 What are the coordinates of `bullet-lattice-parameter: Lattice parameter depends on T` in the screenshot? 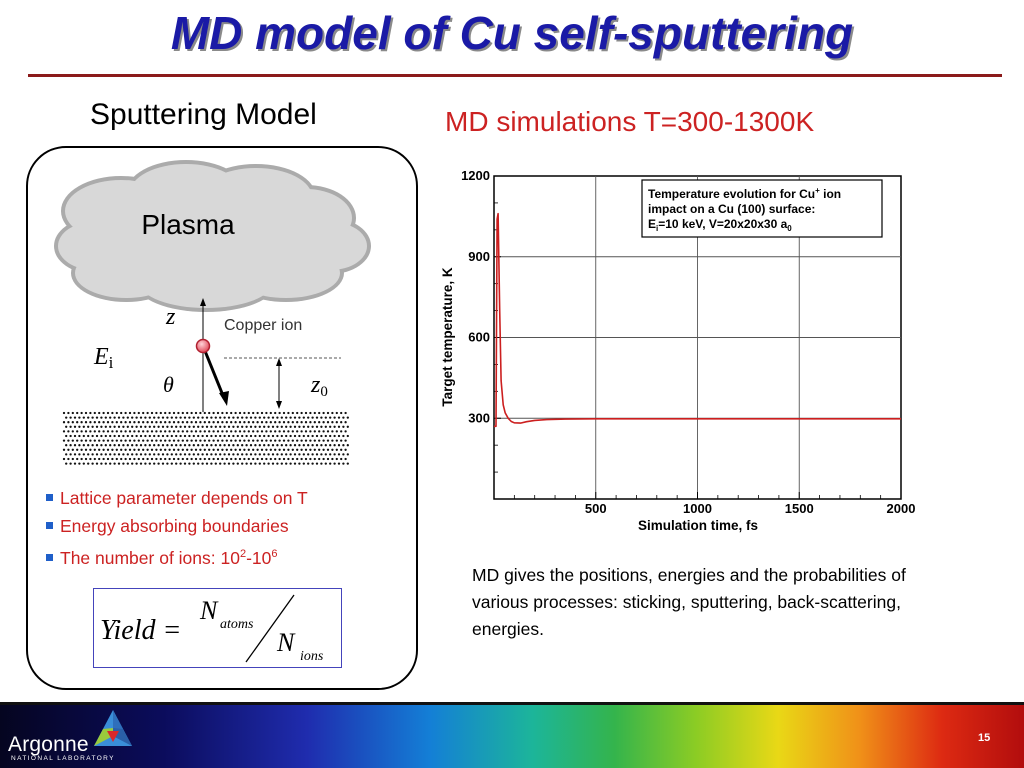 It's located at (177, 500).